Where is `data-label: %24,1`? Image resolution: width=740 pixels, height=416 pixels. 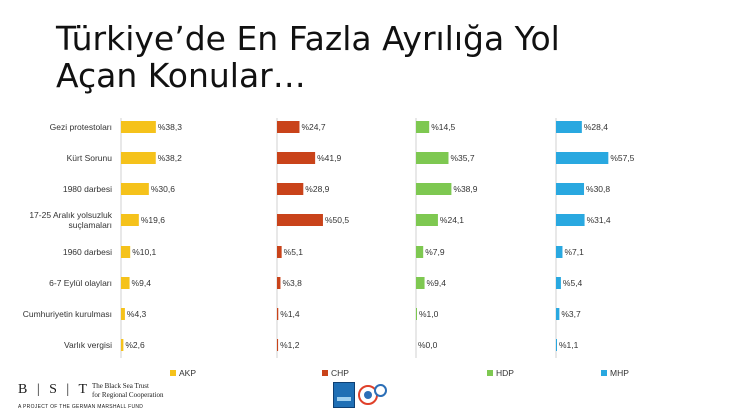
data-label: %24,1 is located at coordinates (452, 220).